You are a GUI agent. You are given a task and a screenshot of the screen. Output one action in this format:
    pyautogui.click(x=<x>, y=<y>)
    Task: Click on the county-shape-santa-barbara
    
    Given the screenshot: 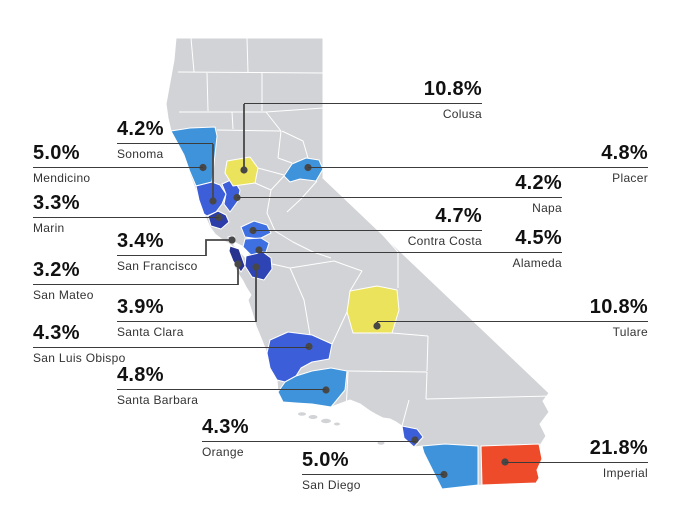 What is the action you would take?
    pyautogui.click(x=312, y=387)
    